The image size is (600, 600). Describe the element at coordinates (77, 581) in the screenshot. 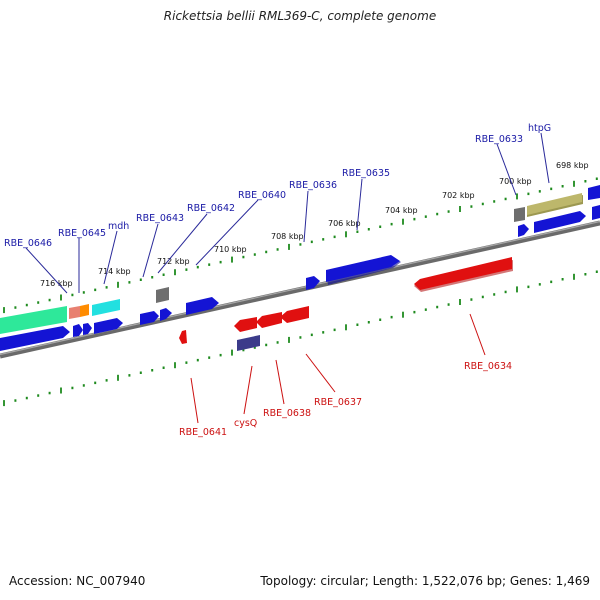

I see `accession-text: Accession: NC_007940` at that location.